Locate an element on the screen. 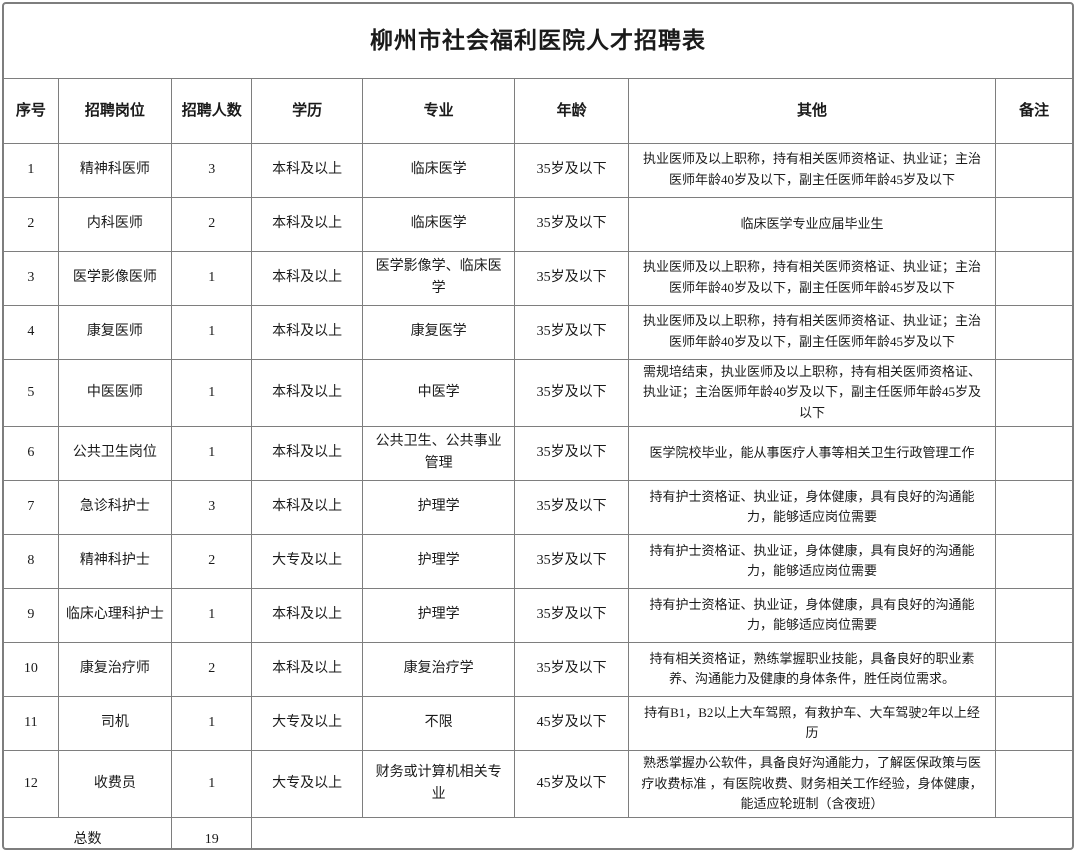 Image resolution: width=1080 pixels, height=856 pixels. cell-major: 中医学 is located at coordinates (438, 392).